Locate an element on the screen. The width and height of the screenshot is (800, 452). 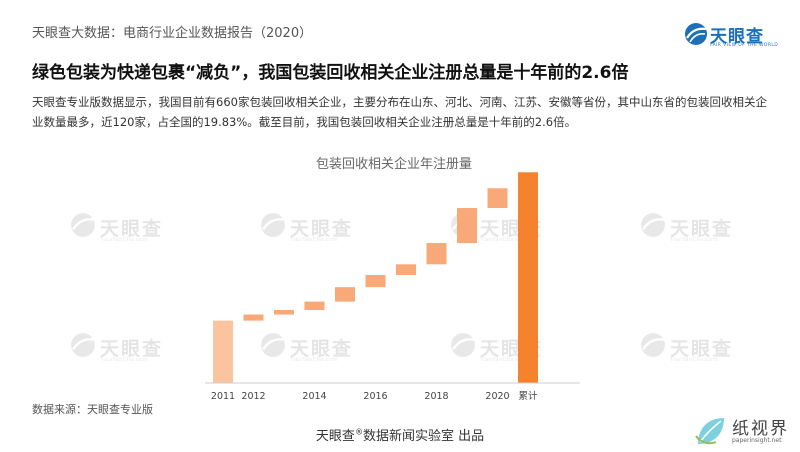
x-tick-label: 累计 is located at coordinates (528, 396).